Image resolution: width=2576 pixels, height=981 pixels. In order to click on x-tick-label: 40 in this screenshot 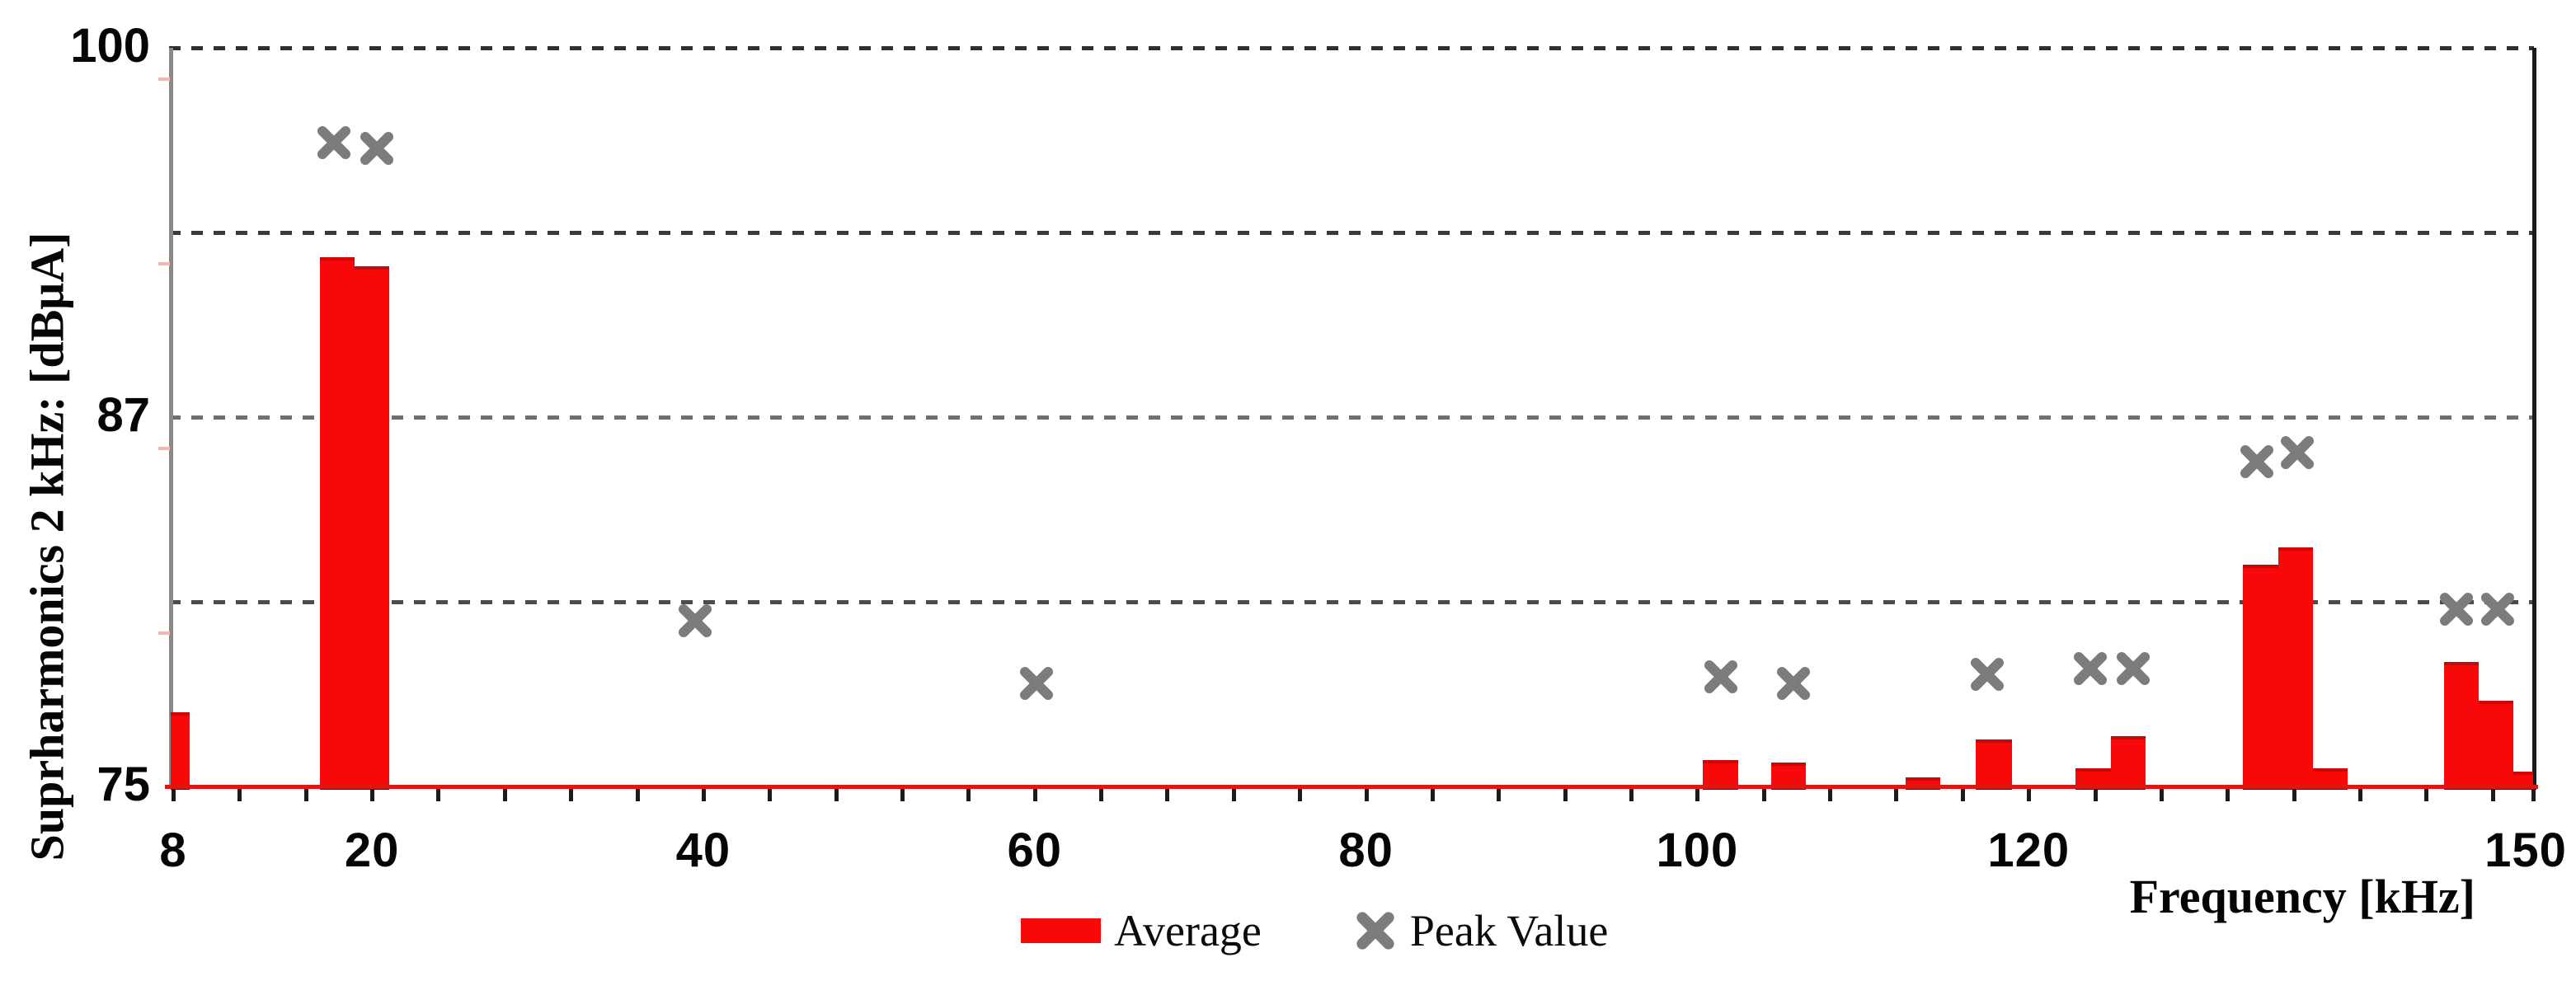, I will do `click(703, 850)`.